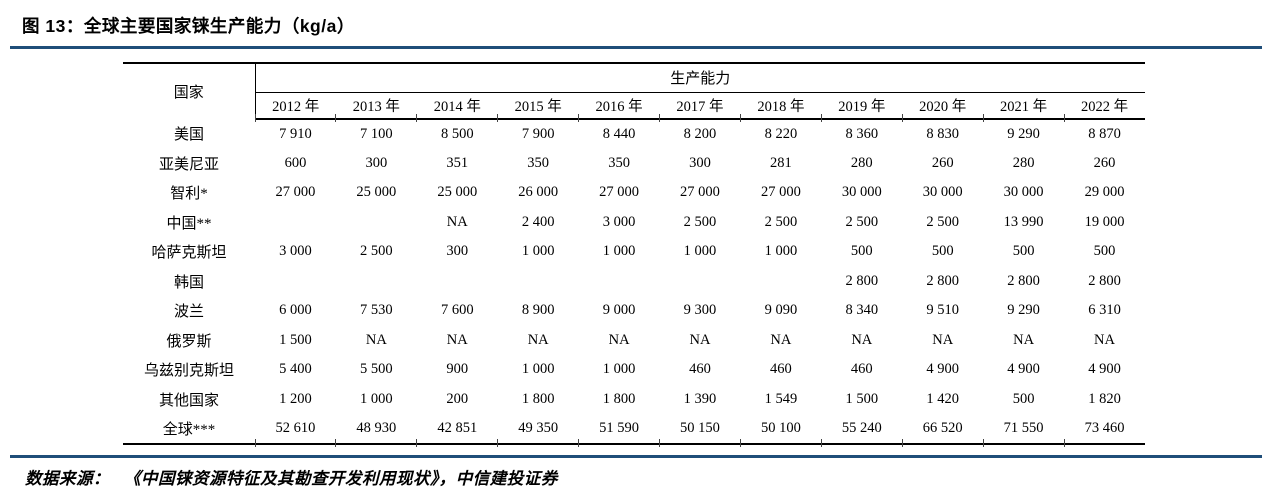 The height and width of the screenshot is (494, 1280). I want to click on value-cell: 1 200, so click(295, 398).